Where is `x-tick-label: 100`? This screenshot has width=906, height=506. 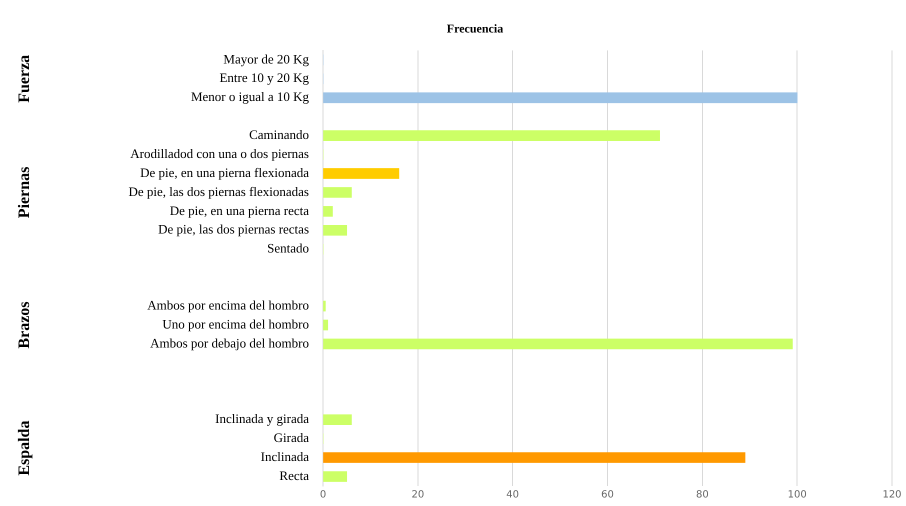 x-tick-label: 100 is located at coordinates (797, 495).